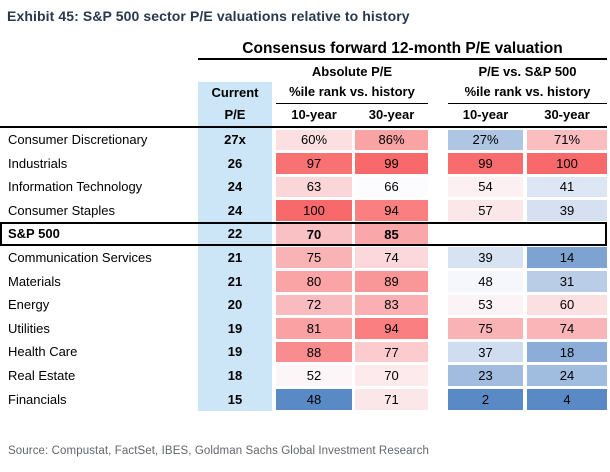 The image size is (610, 472). What do you see at coordinates (485, 281) in the screenshot?
I see `pctile-cell-vs-10yr: 48` at bounding box center [485, 281].